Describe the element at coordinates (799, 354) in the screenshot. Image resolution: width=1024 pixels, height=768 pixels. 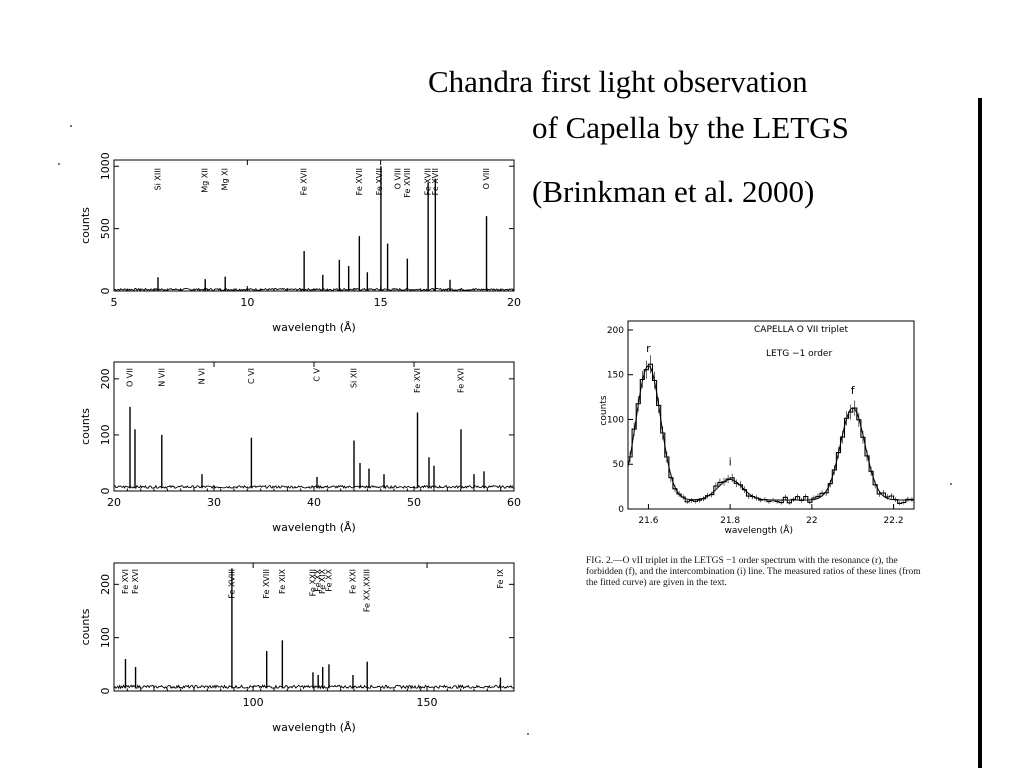
I see `triplet-subtitle: LETG −1 order` at that location.